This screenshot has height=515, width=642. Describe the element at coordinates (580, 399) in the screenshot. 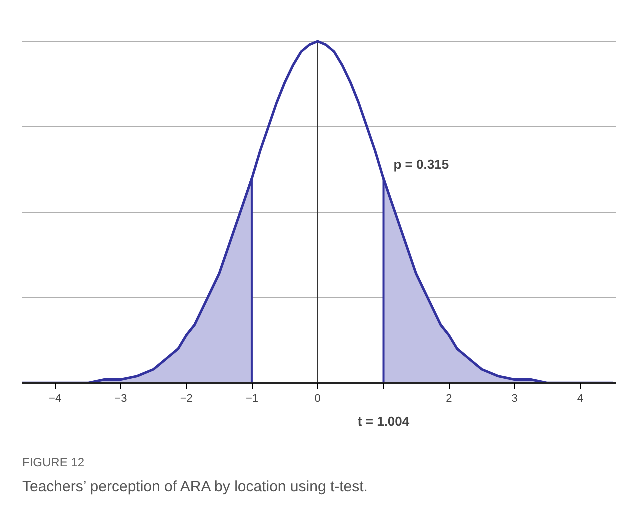

I see `x-tick-label: 4` at that location.